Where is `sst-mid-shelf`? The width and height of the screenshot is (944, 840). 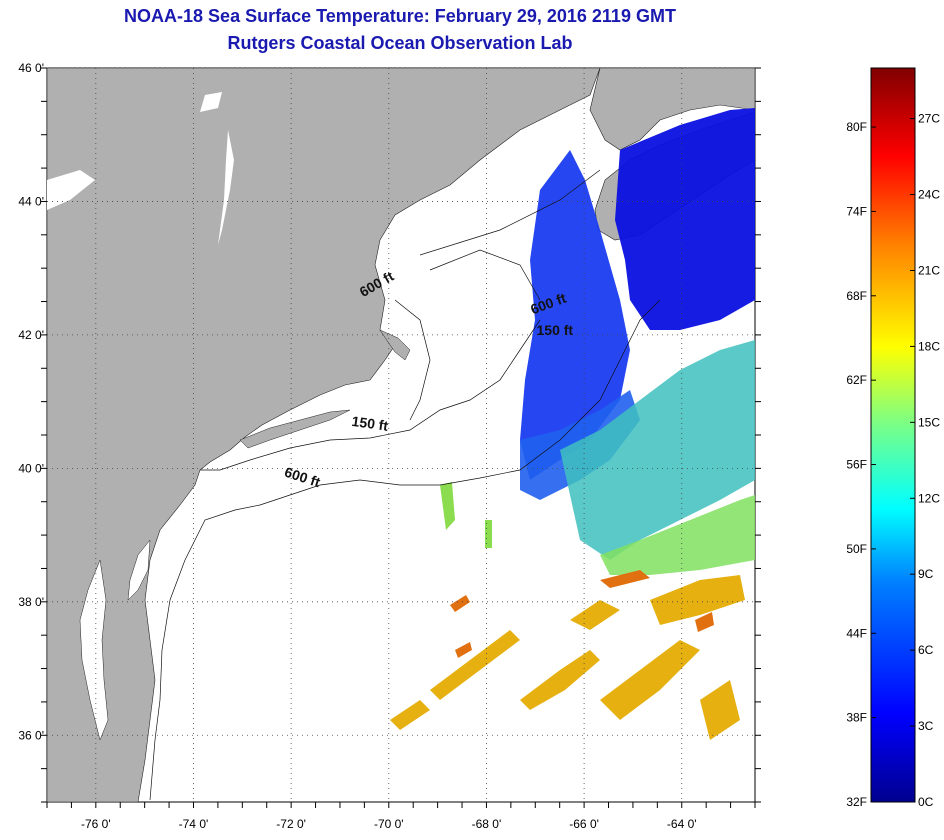 sst-mid-shelf is located at coordinates (657, 450).